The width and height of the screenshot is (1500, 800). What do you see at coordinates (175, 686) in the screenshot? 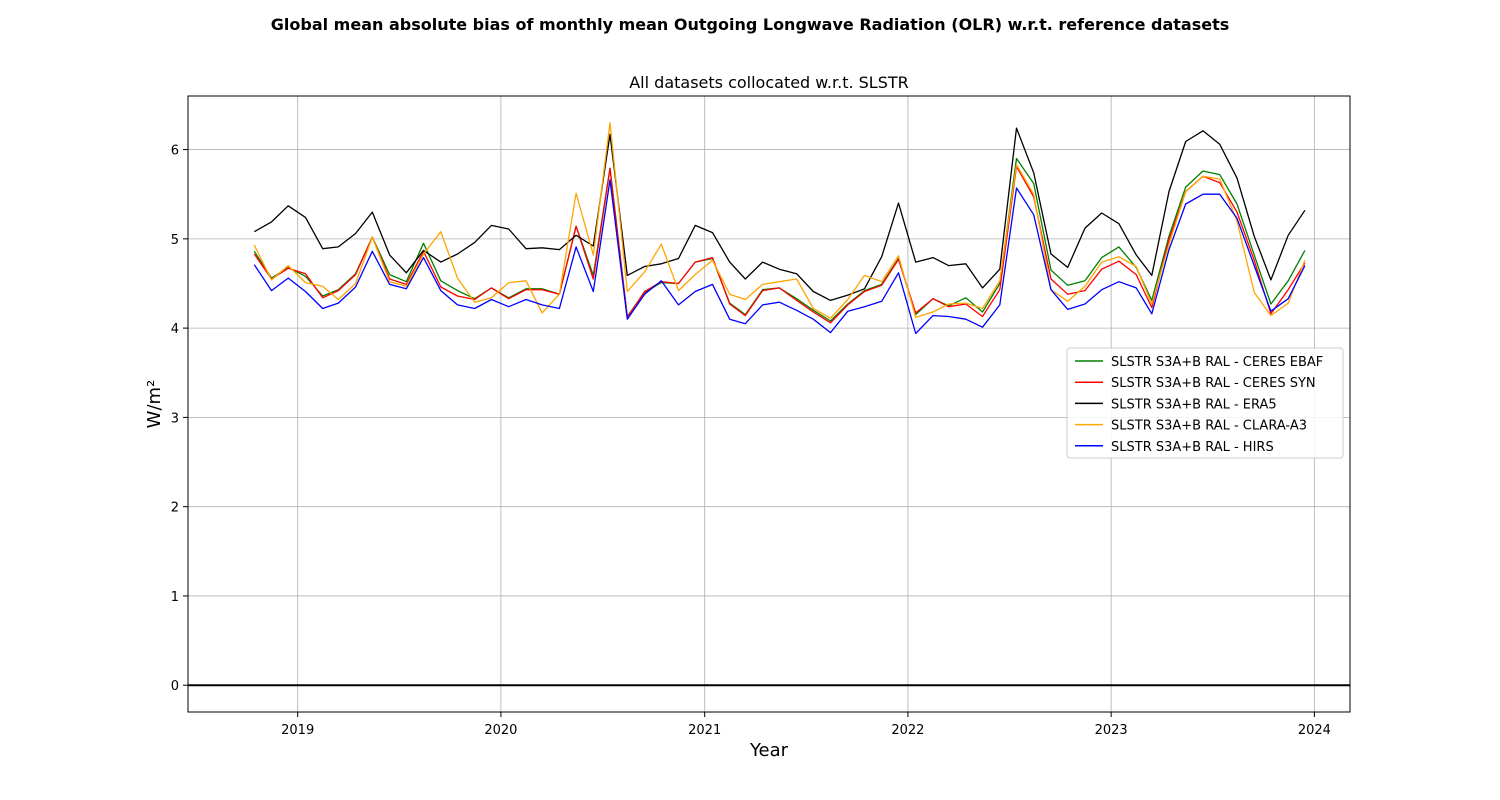
I see `y-tick-label: 0` at bounding box center [175, 686].